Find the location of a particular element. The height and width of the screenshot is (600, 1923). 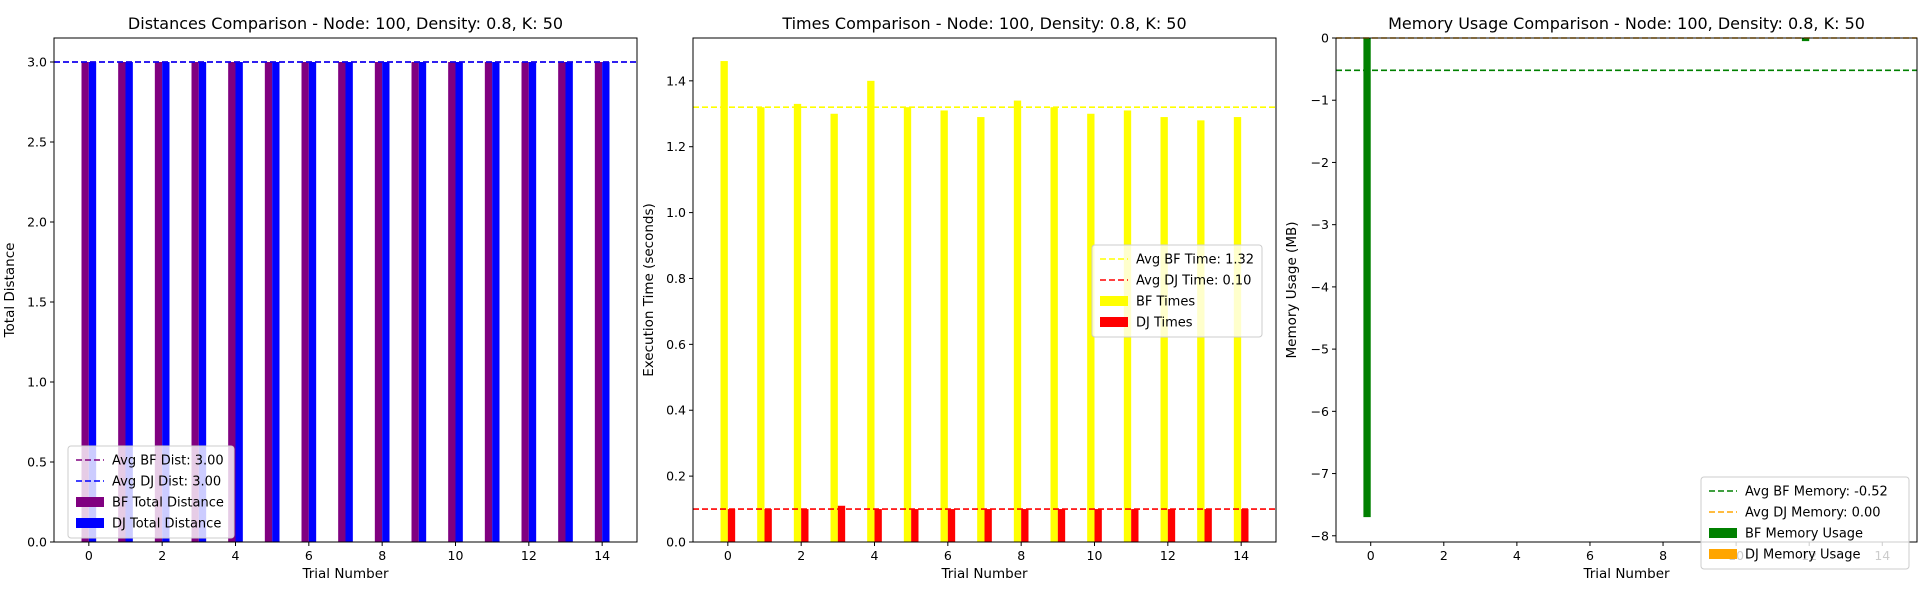

y-tick-label: −2 is located at coordinates (1320, 162).